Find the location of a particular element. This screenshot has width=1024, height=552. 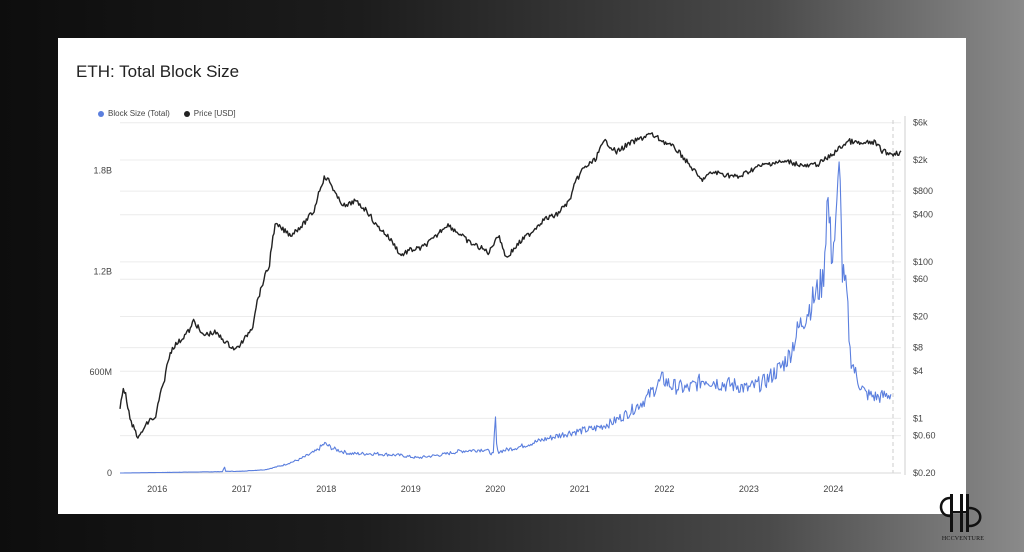

y-right-tick-label: $1 is located at coordinates (918, 418).